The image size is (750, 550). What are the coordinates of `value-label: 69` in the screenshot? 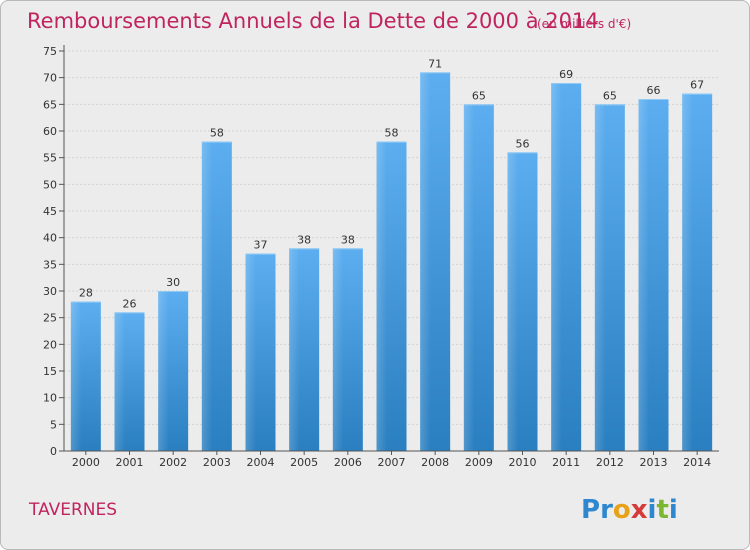 It's located at (566, 74).